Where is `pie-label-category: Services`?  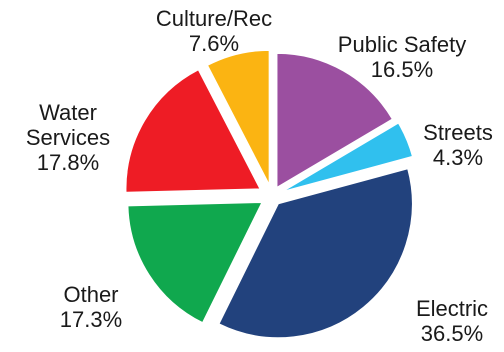
pie-label-category: Services is located at coordinates (68, 137).